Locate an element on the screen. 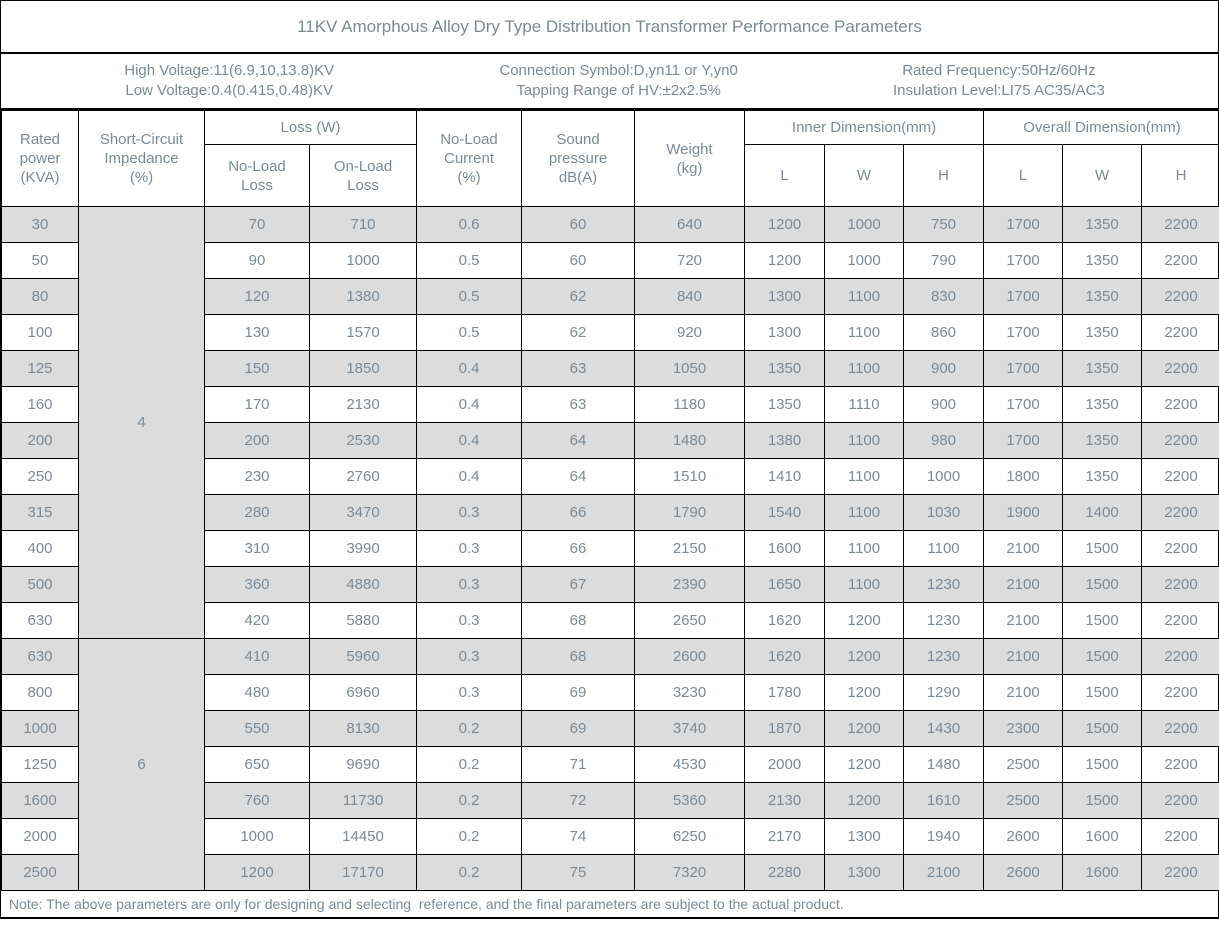  cell: 860 is located at coordinates (943, 332).